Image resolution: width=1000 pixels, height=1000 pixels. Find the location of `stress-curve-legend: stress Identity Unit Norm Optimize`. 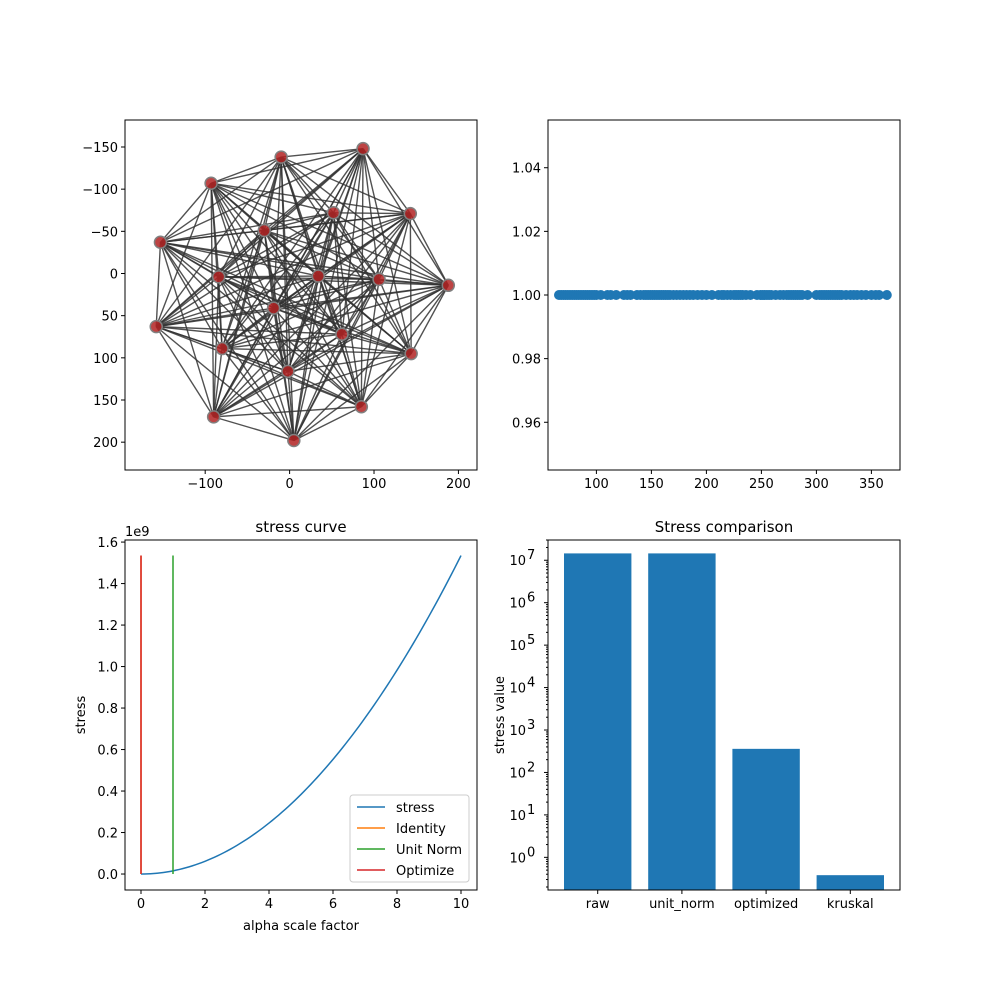

stress-curve-legend: stress Identity Unit Norm Optimize is located at coordinates (409, 838).